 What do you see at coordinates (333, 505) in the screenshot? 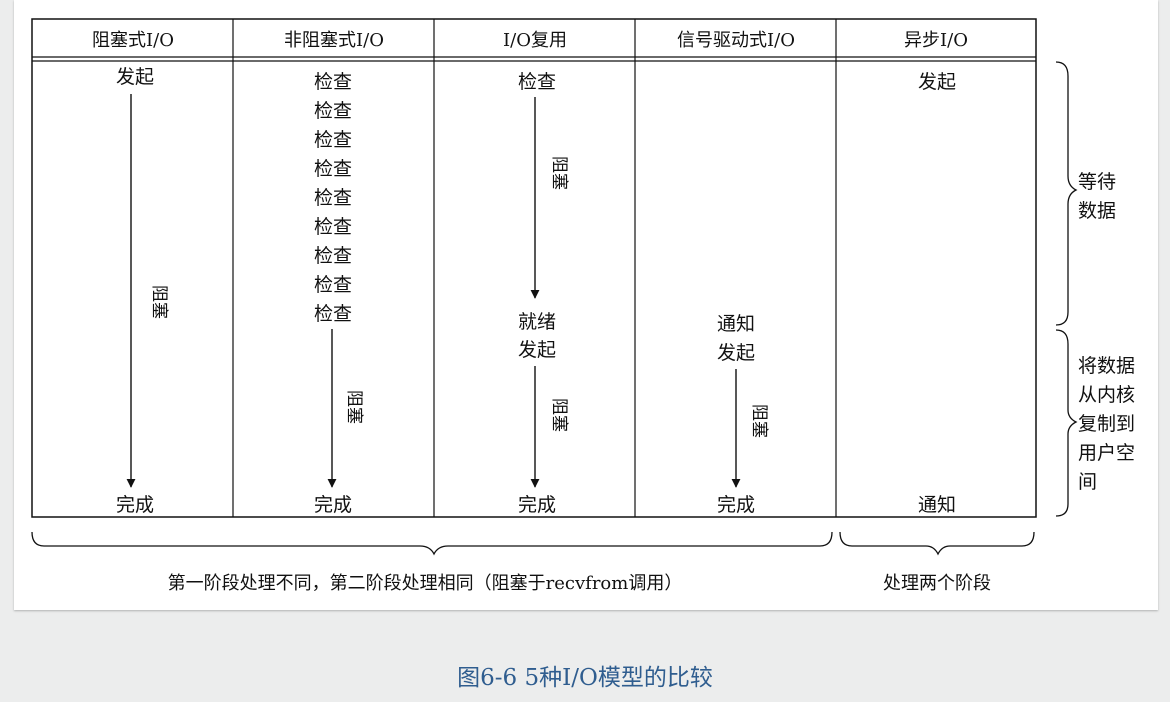
I see `col2-end-label: 完成` at bounding box center [333, 505].